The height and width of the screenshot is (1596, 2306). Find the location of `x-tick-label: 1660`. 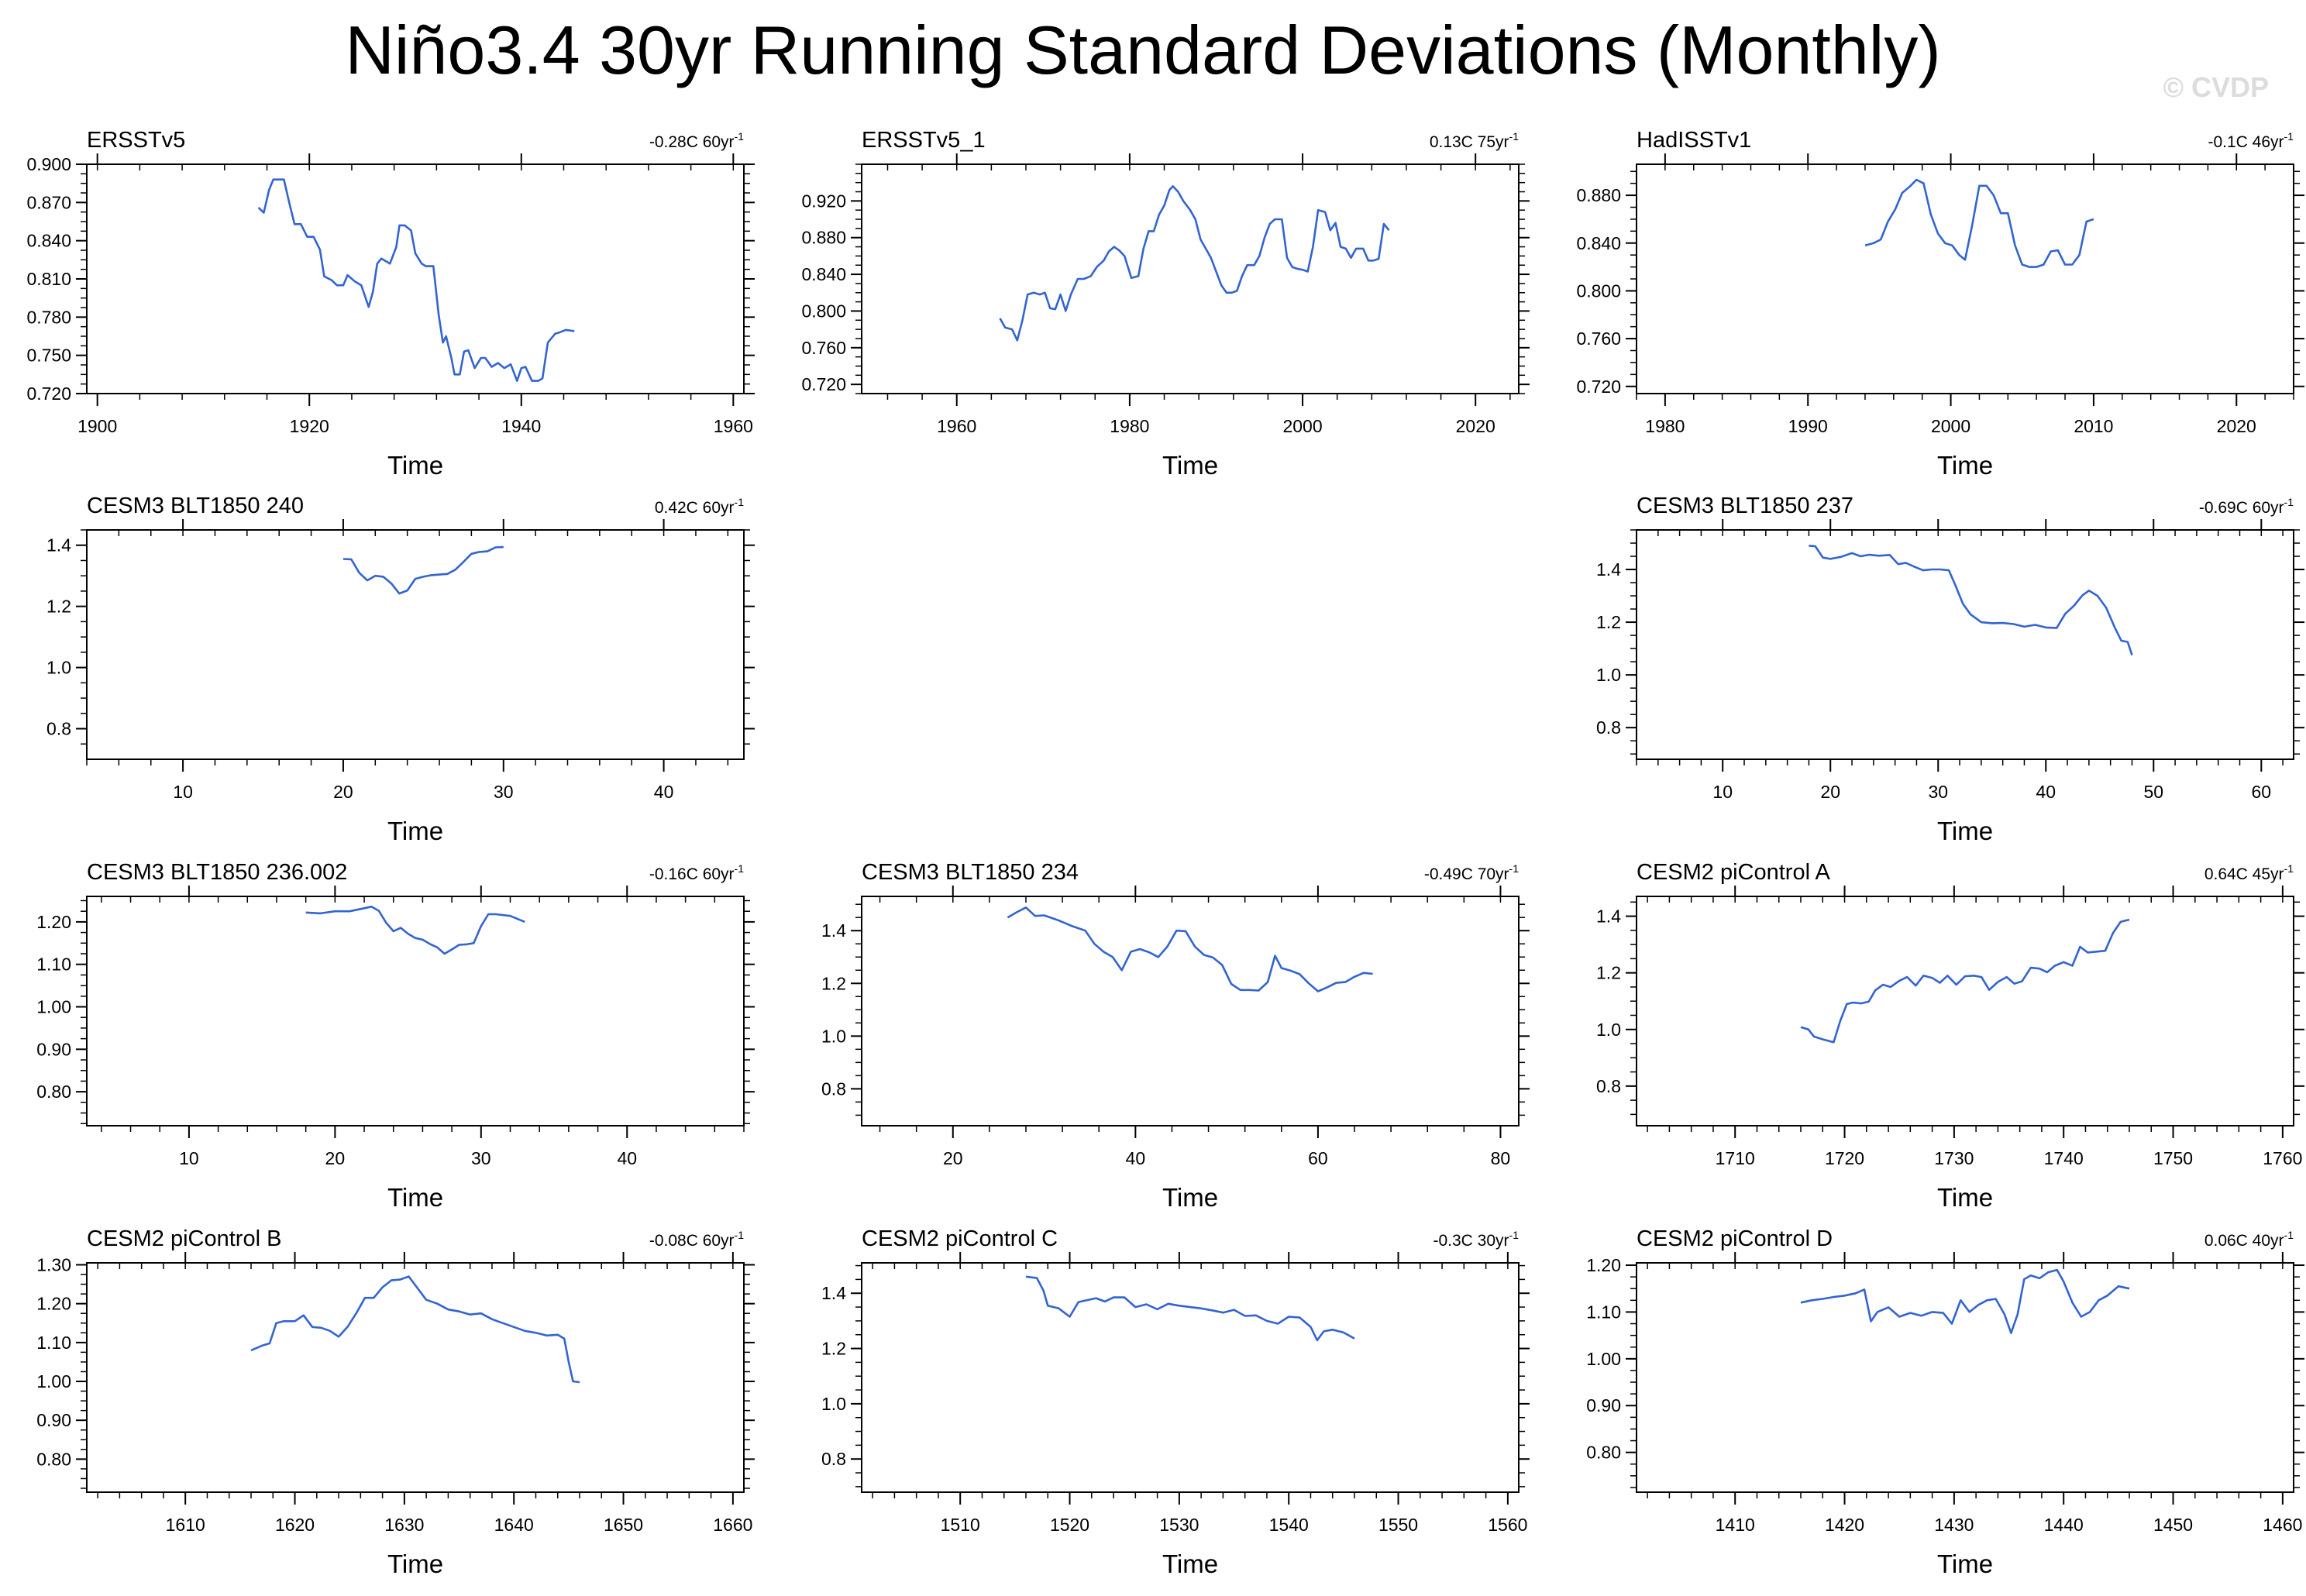

x-tick-label: 1660 is located at coordinates (732, 1525).